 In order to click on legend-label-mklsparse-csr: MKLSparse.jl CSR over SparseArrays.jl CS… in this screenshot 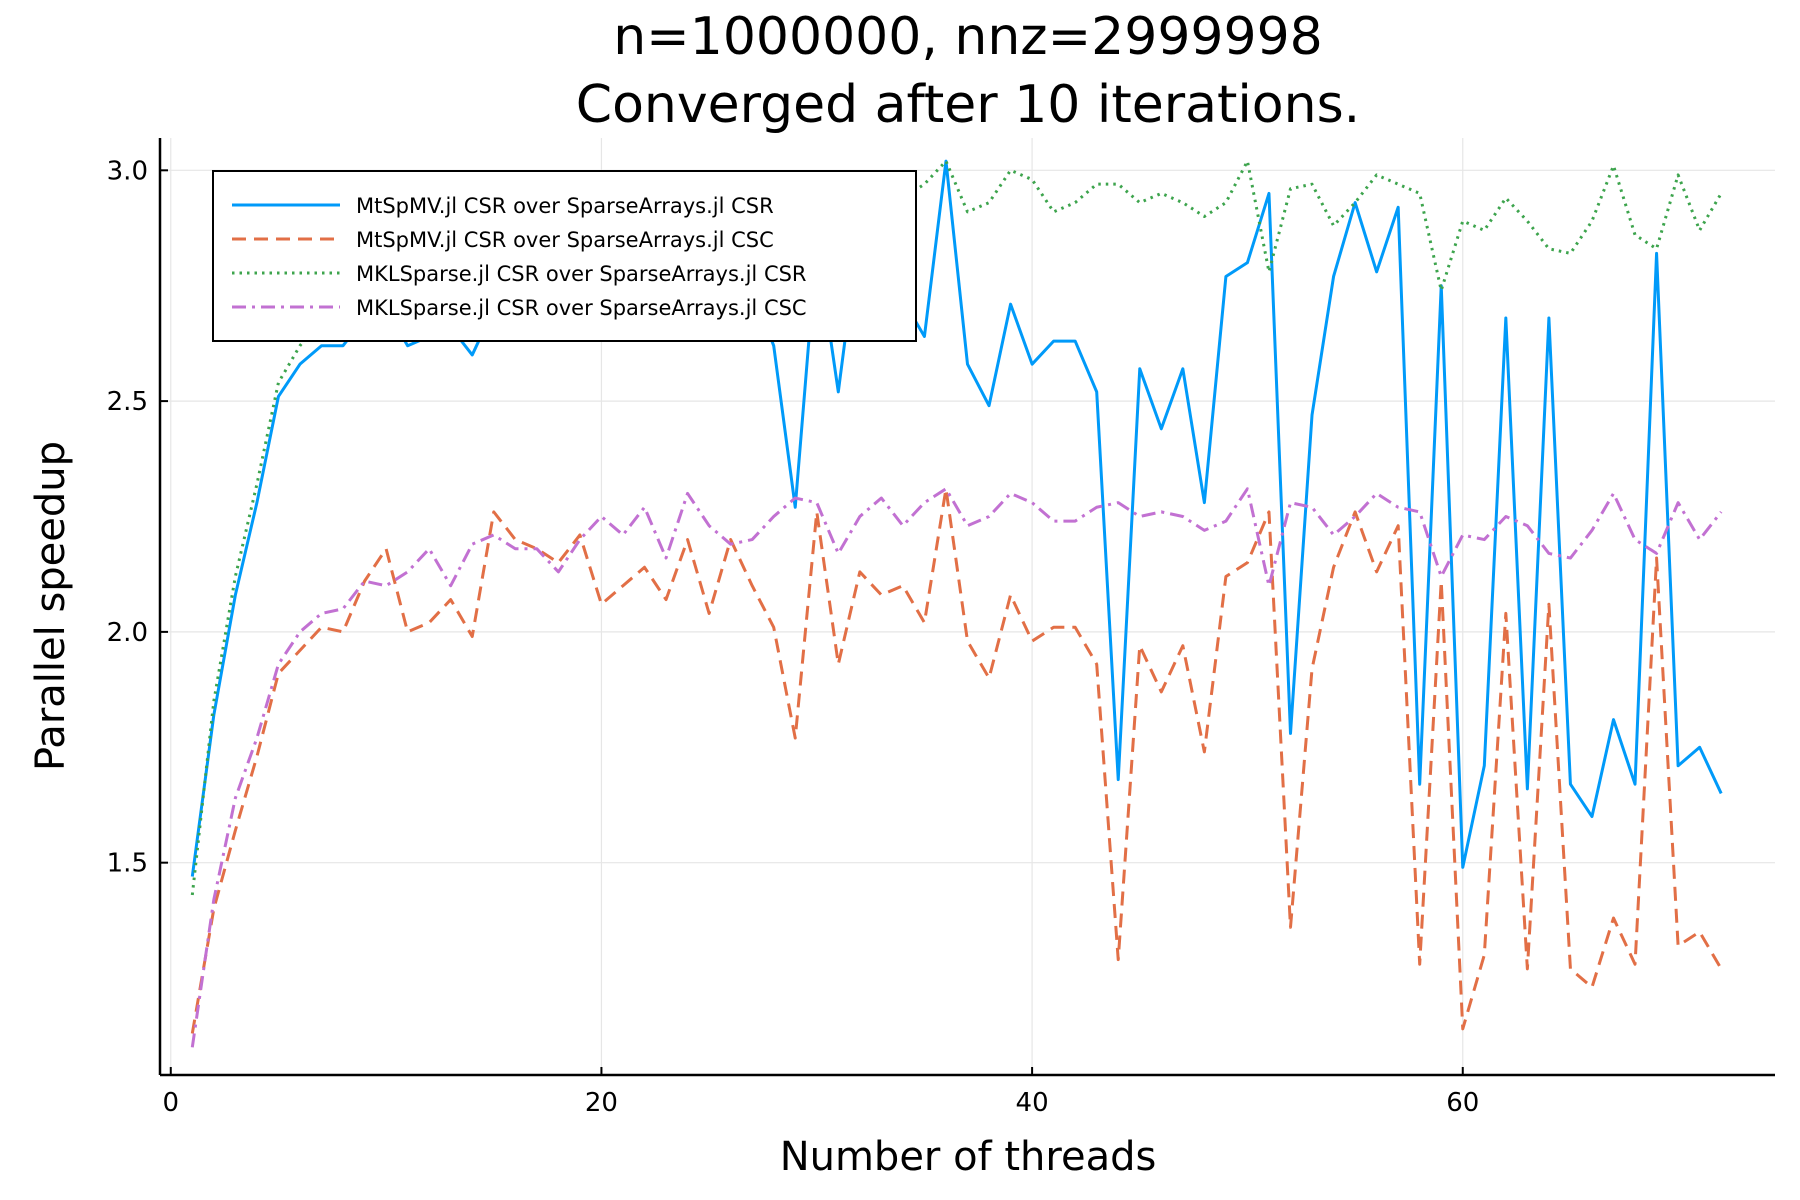, I will do `click(581, 274)`.